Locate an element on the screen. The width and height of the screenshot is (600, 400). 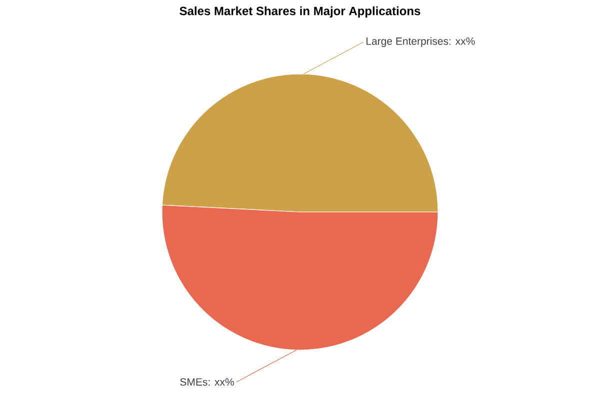
slice-label: SMEs: xx% is located at coordinates (207, 382).